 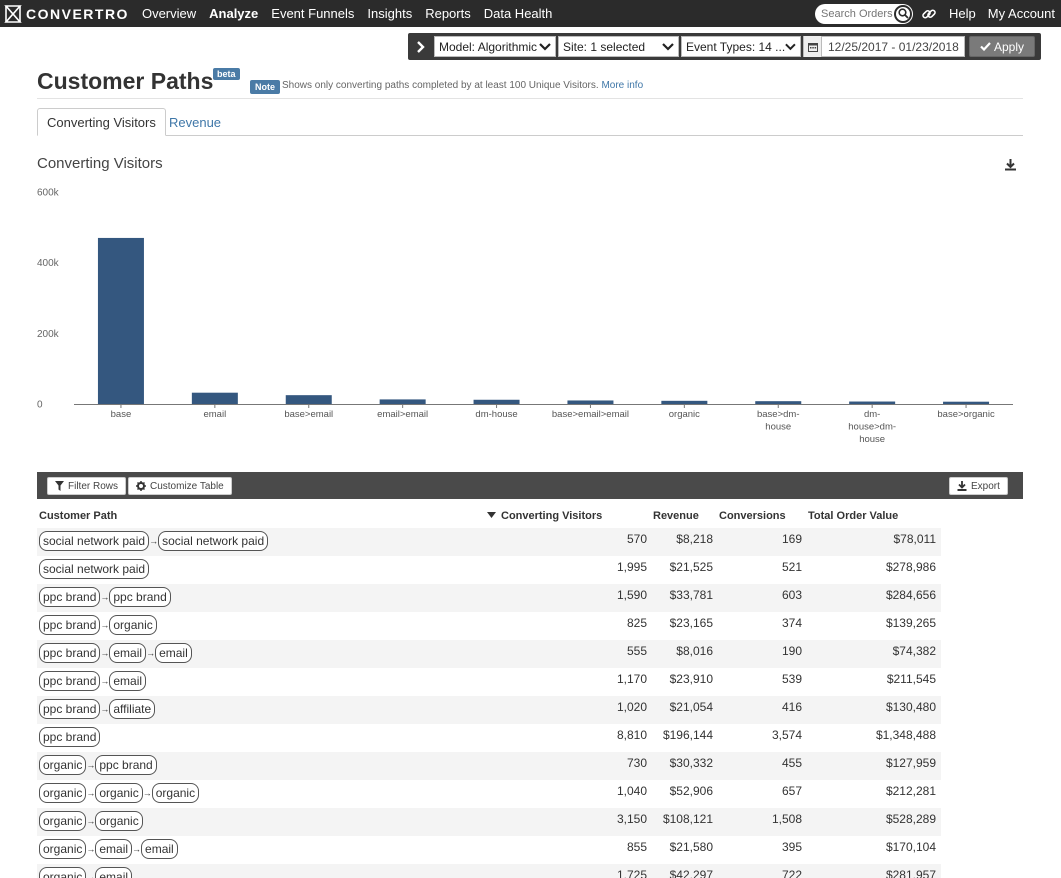 What do you see at coordinates (448, 13) in the screenshot?
I see `nav-reports: Reports` at bounding box center [448, 13].